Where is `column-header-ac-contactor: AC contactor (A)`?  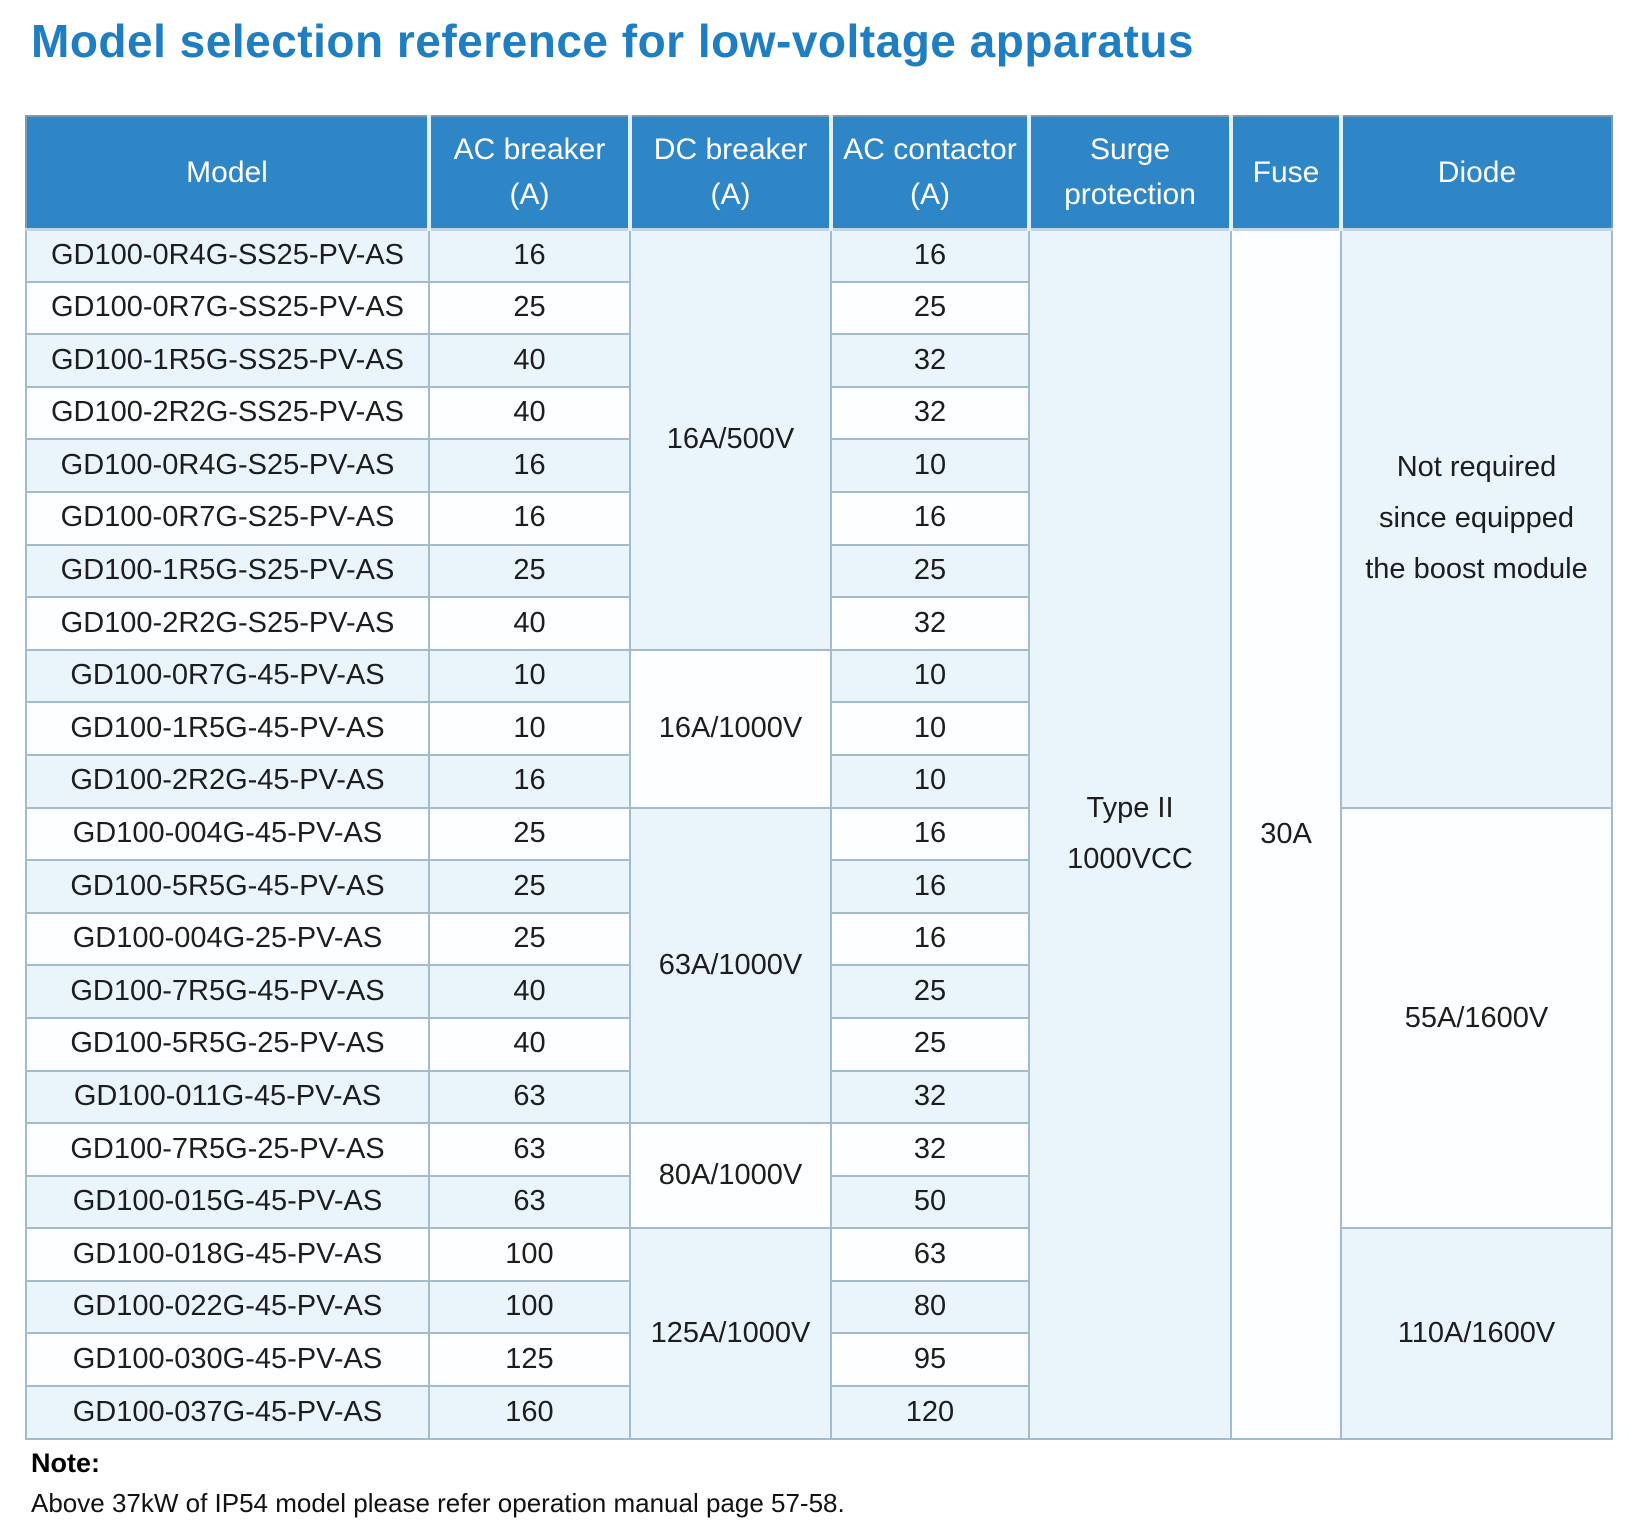 column-header-ac-contactor: AC contactor (A) is located at coordinates (931, 173).